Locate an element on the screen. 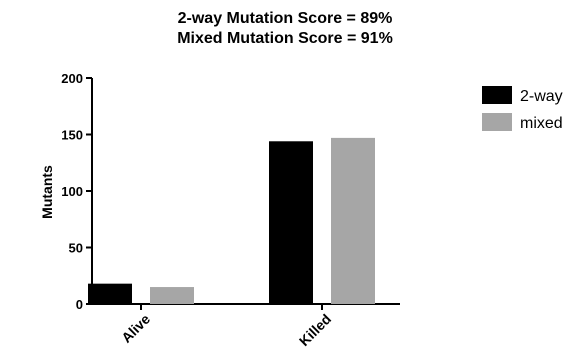  x-category-label: Alive is located at coordinates (135, 328).